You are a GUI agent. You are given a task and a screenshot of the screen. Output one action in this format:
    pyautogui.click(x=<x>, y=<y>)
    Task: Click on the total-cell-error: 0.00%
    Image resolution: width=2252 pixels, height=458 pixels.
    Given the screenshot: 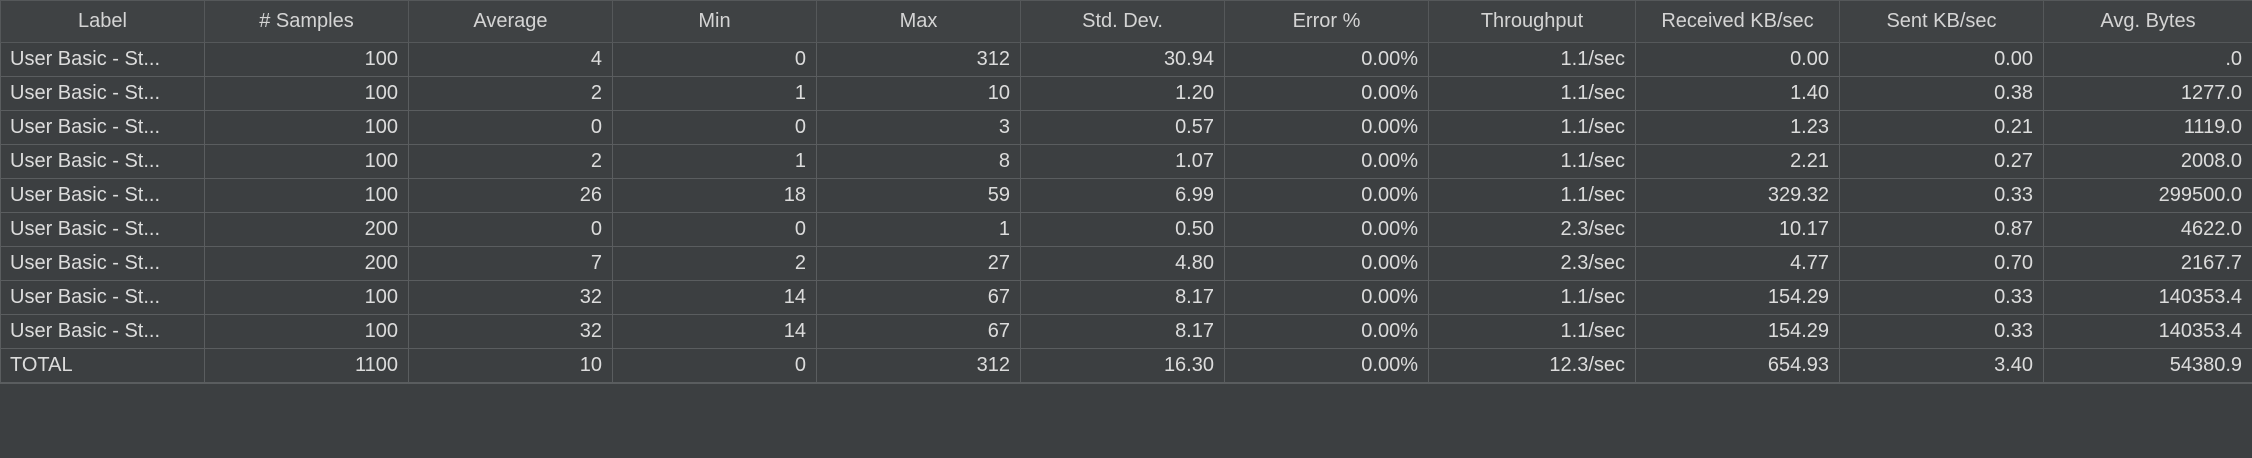 What is the action you would take?
    pyautogui.click(x=1326, y=365)
    